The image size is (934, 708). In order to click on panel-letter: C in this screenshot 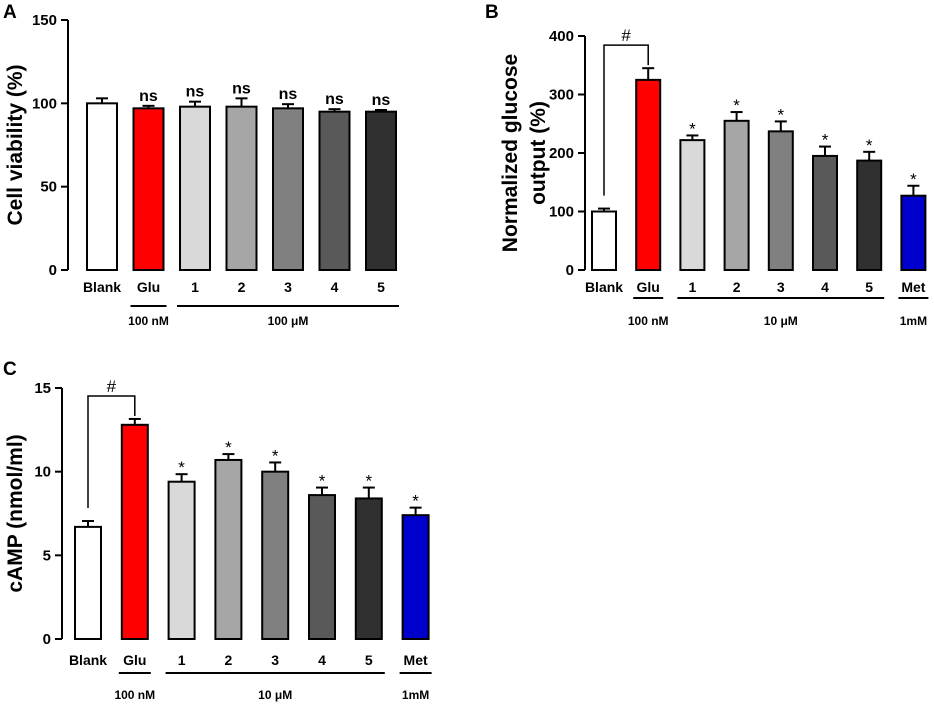, I will do `click(10, 369)`.